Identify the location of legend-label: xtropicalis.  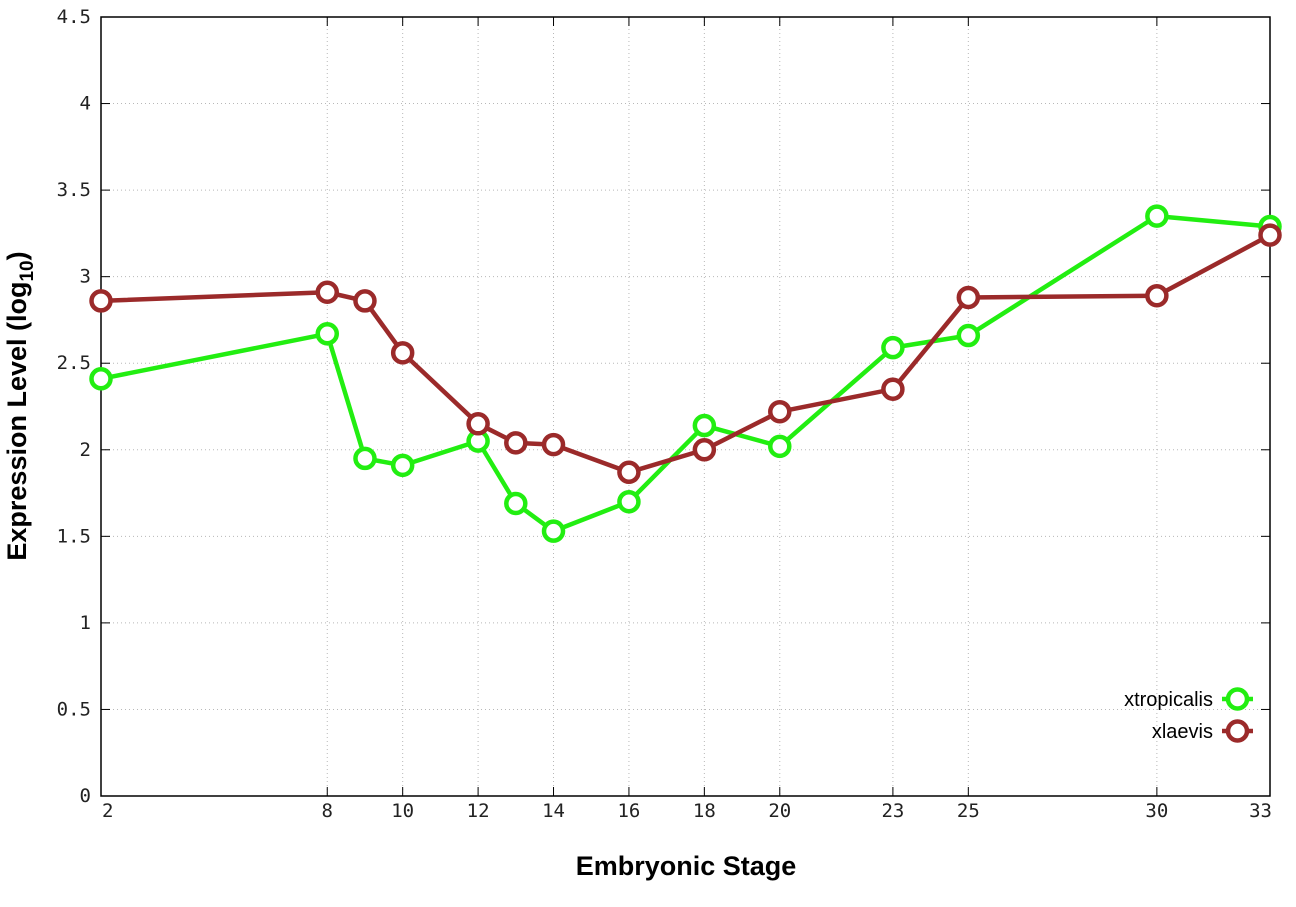
(1168, 700).